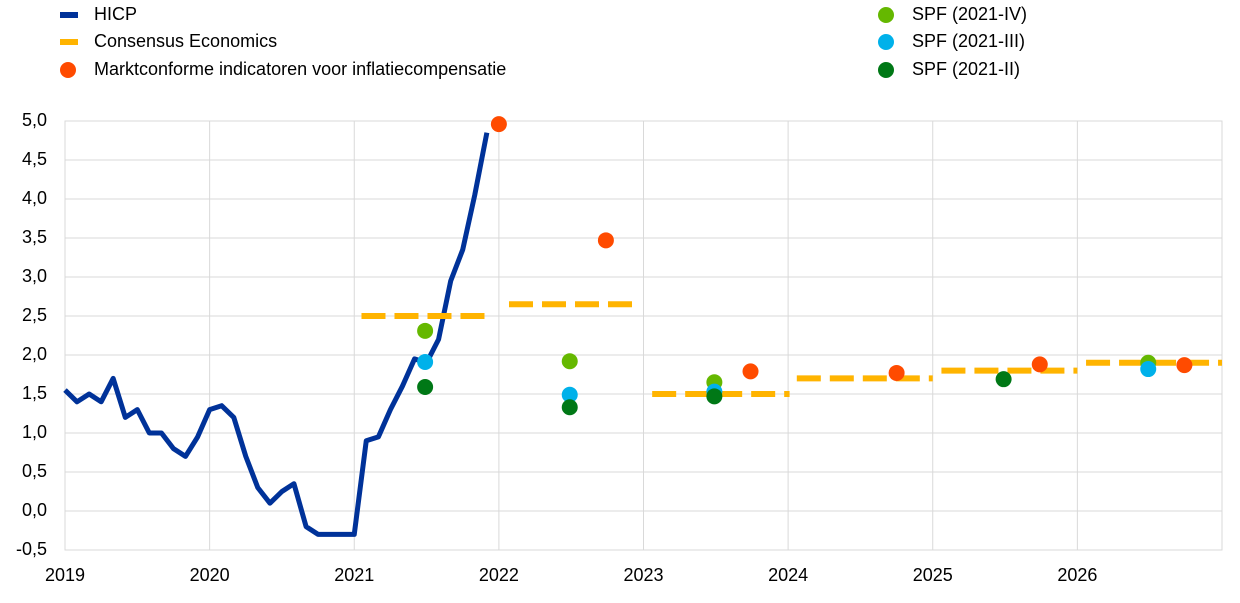 The image size is (1240, 603). Describe the element at coordinates (643, 575) in the screenshot. I see `x-tick-label: 2023` at that location.